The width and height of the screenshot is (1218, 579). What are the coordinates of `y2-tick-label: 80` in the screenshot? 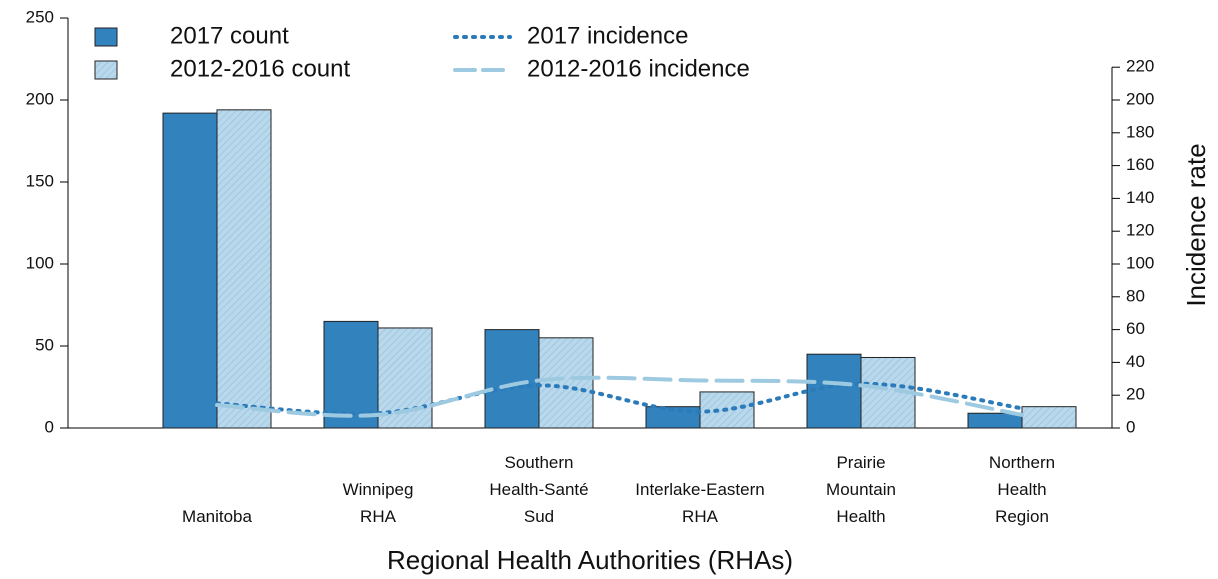 It's located at (1135, 295).